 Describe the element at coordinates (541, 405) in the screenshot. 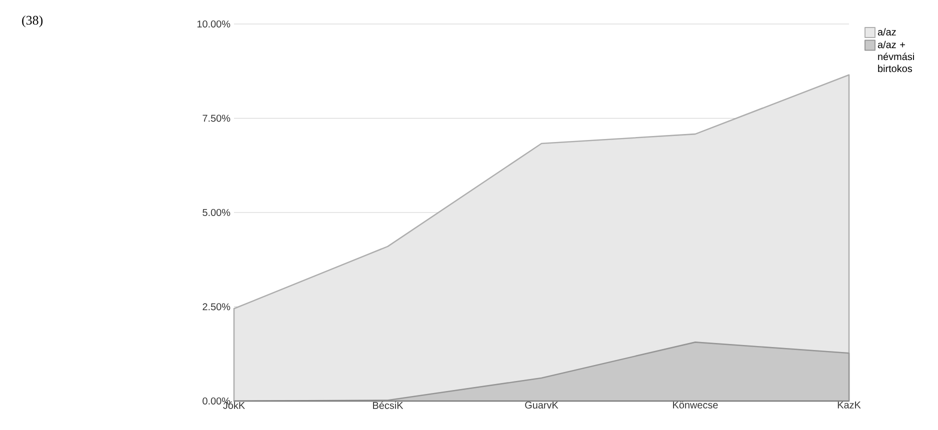

I see `x-tick-label: GuarvK` at that location.